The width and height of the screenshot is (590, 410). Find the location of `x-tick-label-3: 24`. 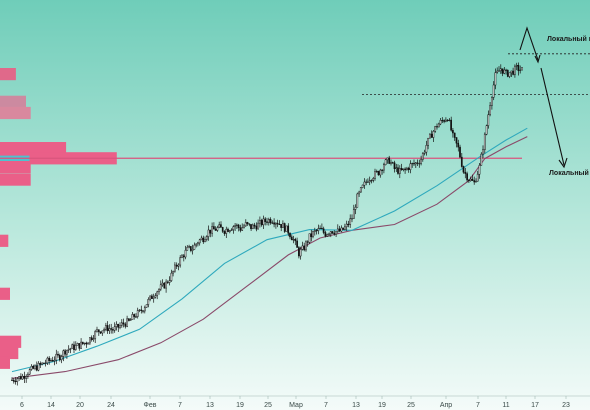

x-tick-label-3: 24 is located at coordinates (111, 405).